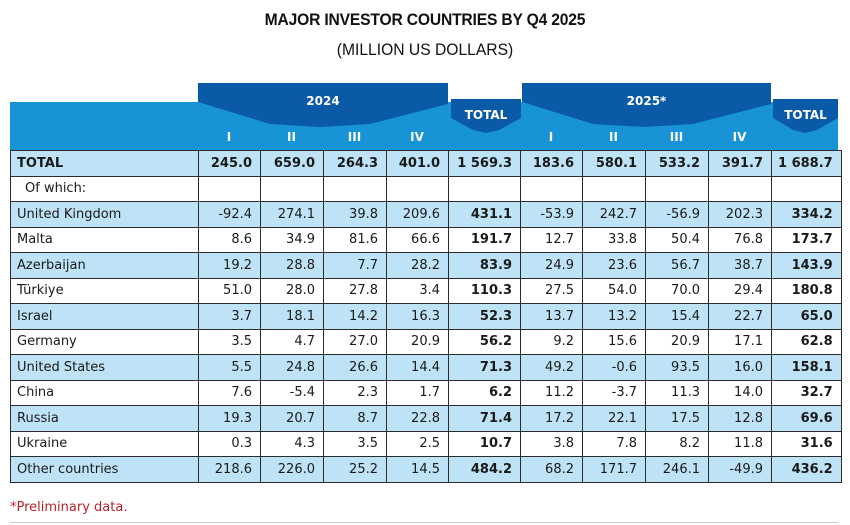  I want to click on cell-2025-q3: 70.0, so click(677, 290).